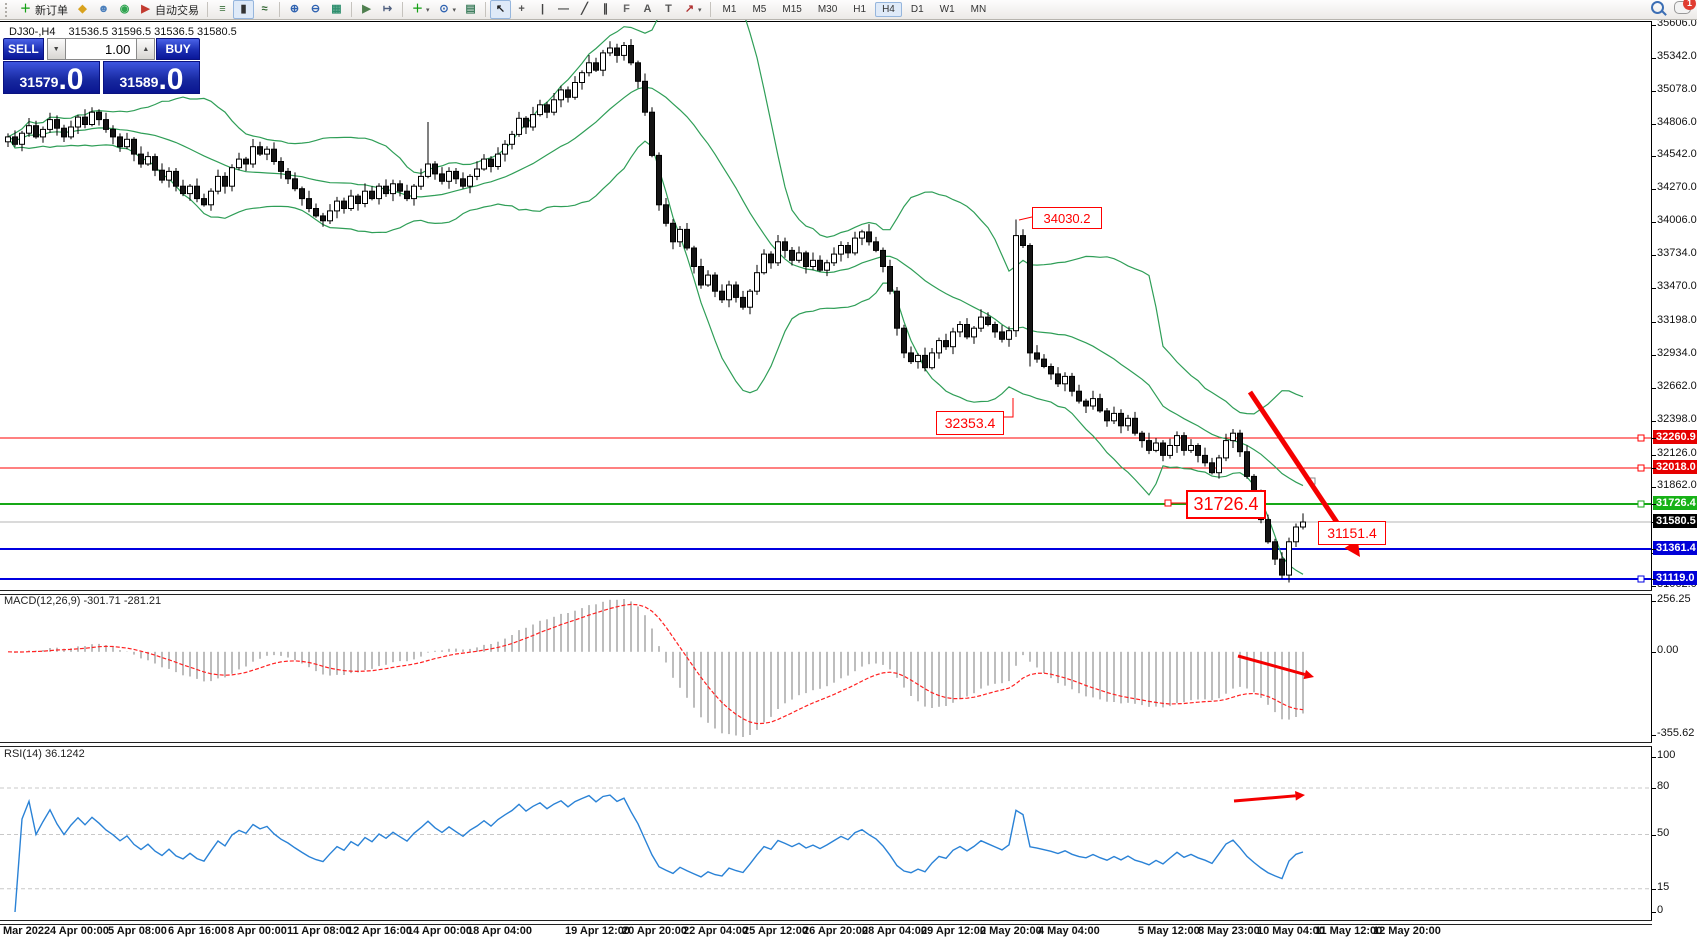 Image resolution: width=1697 pixels, height=940 pixels. I want to click on volume-decrease-button: ▼, so click(56, 49).